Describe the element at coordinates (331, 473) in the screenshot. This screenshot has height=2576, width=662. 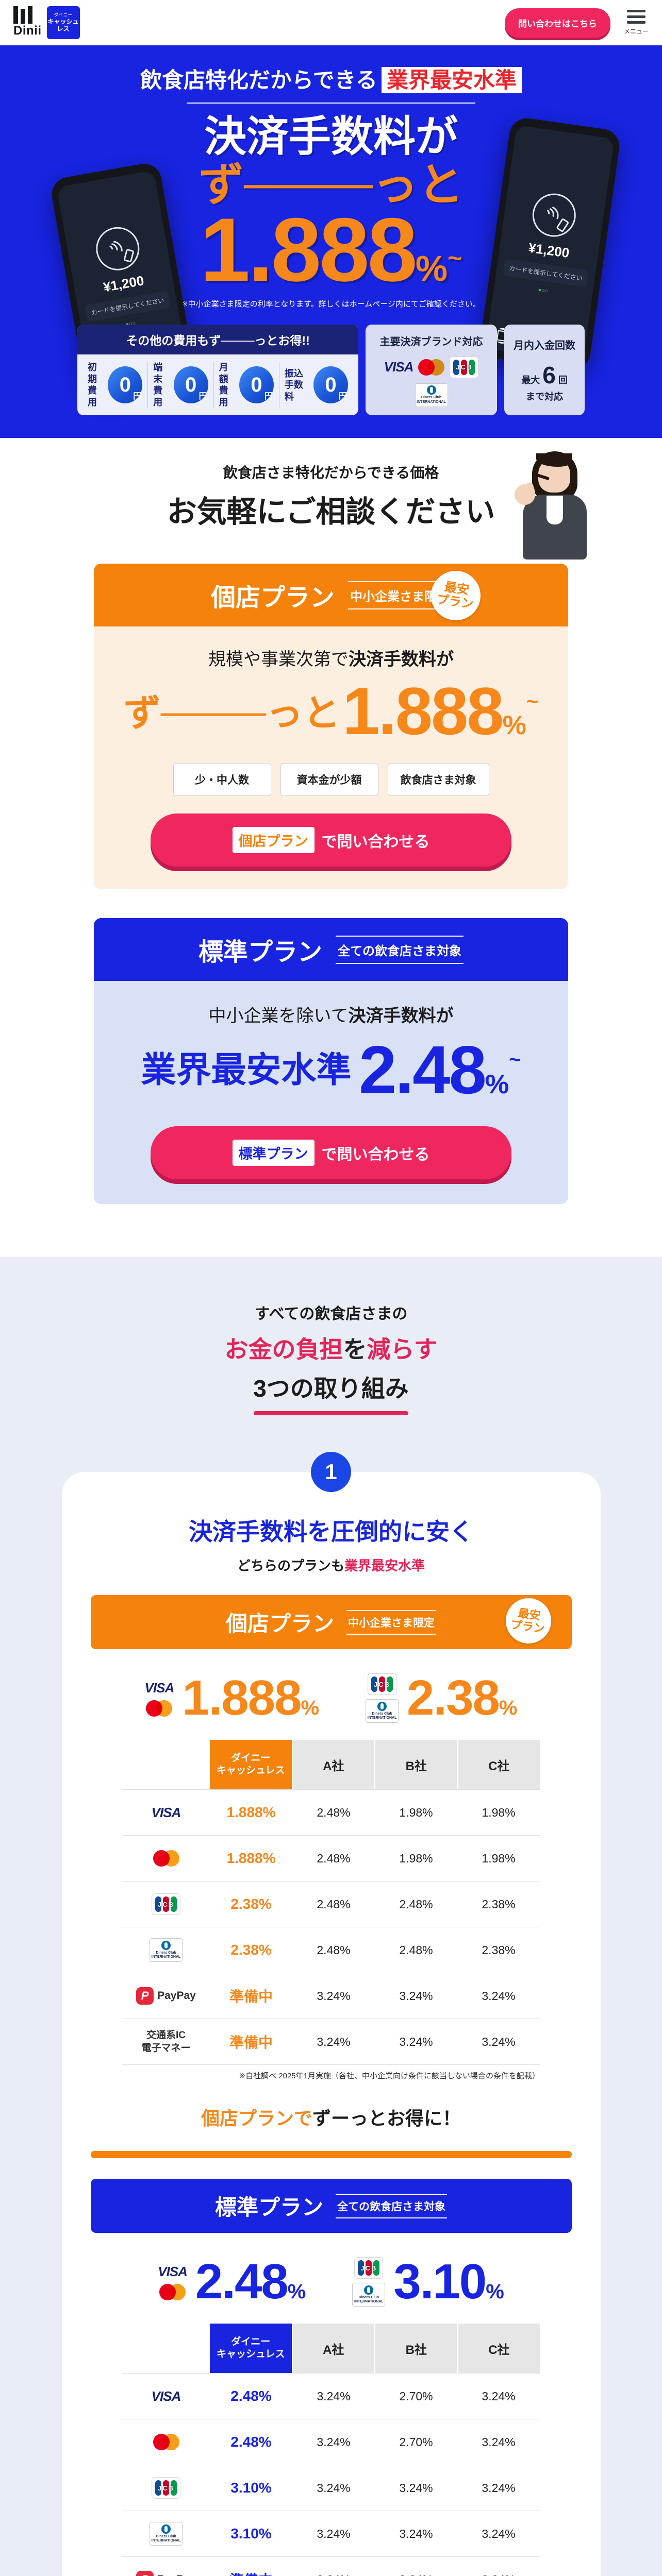
I see `consult-line1: 飲食店さま特化だからできる価格` at that location.